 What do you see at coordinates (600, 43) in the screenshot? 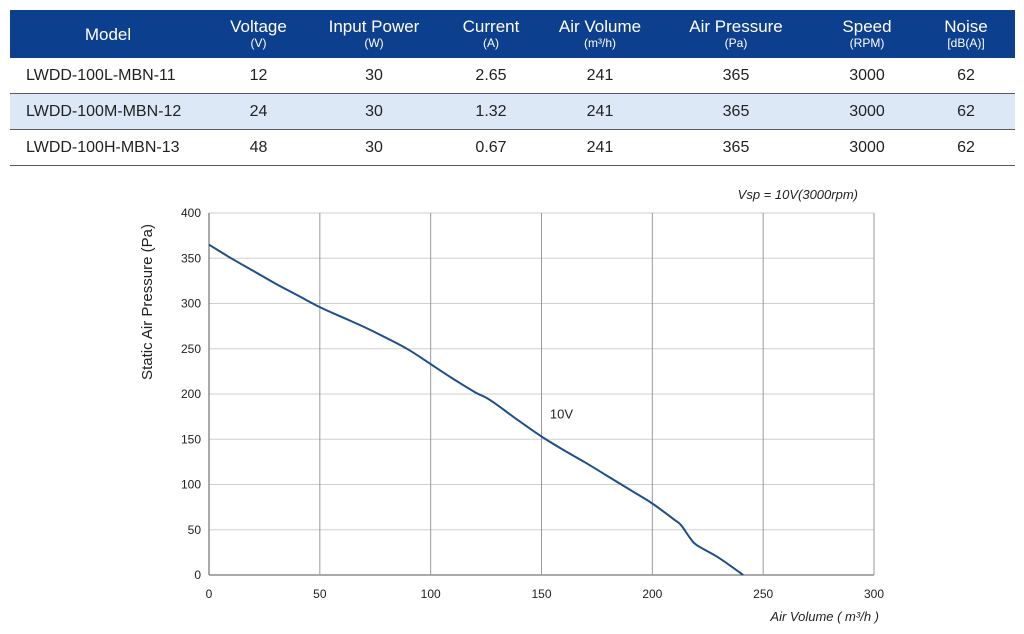
I see `header-unit: (m³/h)` at bounding box center [600, 43].